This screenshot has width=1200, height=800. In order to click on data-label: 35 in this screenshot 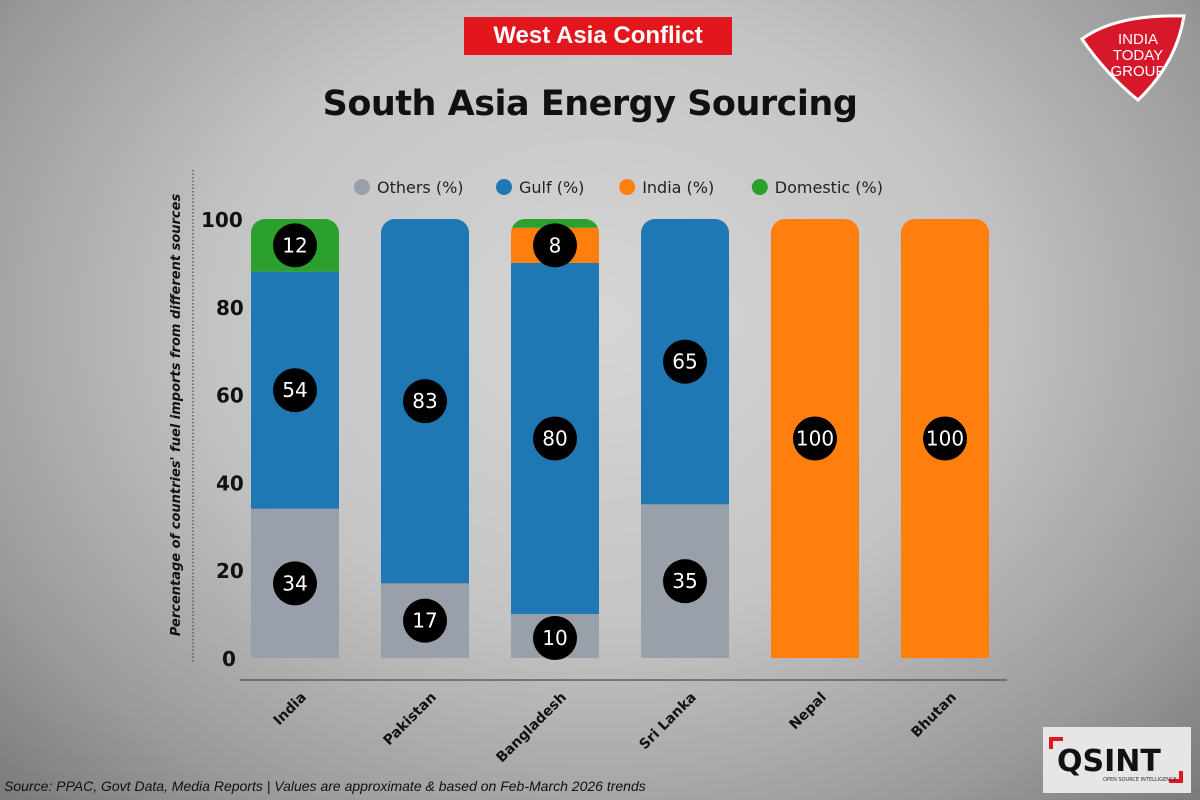, I will do `click(684, 581)`.